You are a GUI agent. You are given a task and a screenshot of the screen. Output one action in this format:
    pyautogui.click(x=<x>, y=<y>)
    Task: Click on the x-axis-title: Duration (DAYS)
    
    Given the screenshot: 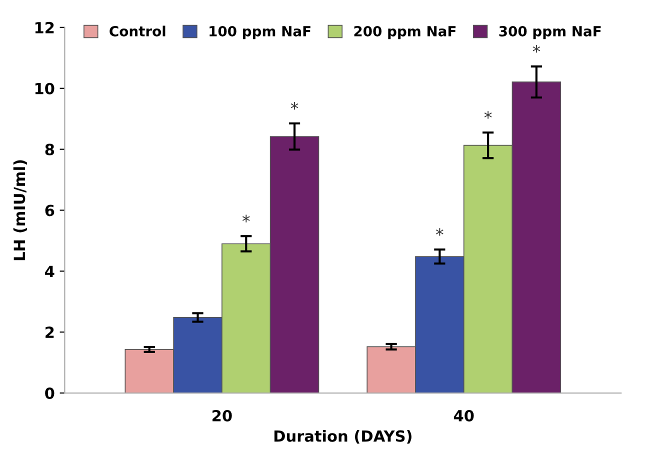 What is the action you would take?
    pyautogui.click(x=343, y=437)
    